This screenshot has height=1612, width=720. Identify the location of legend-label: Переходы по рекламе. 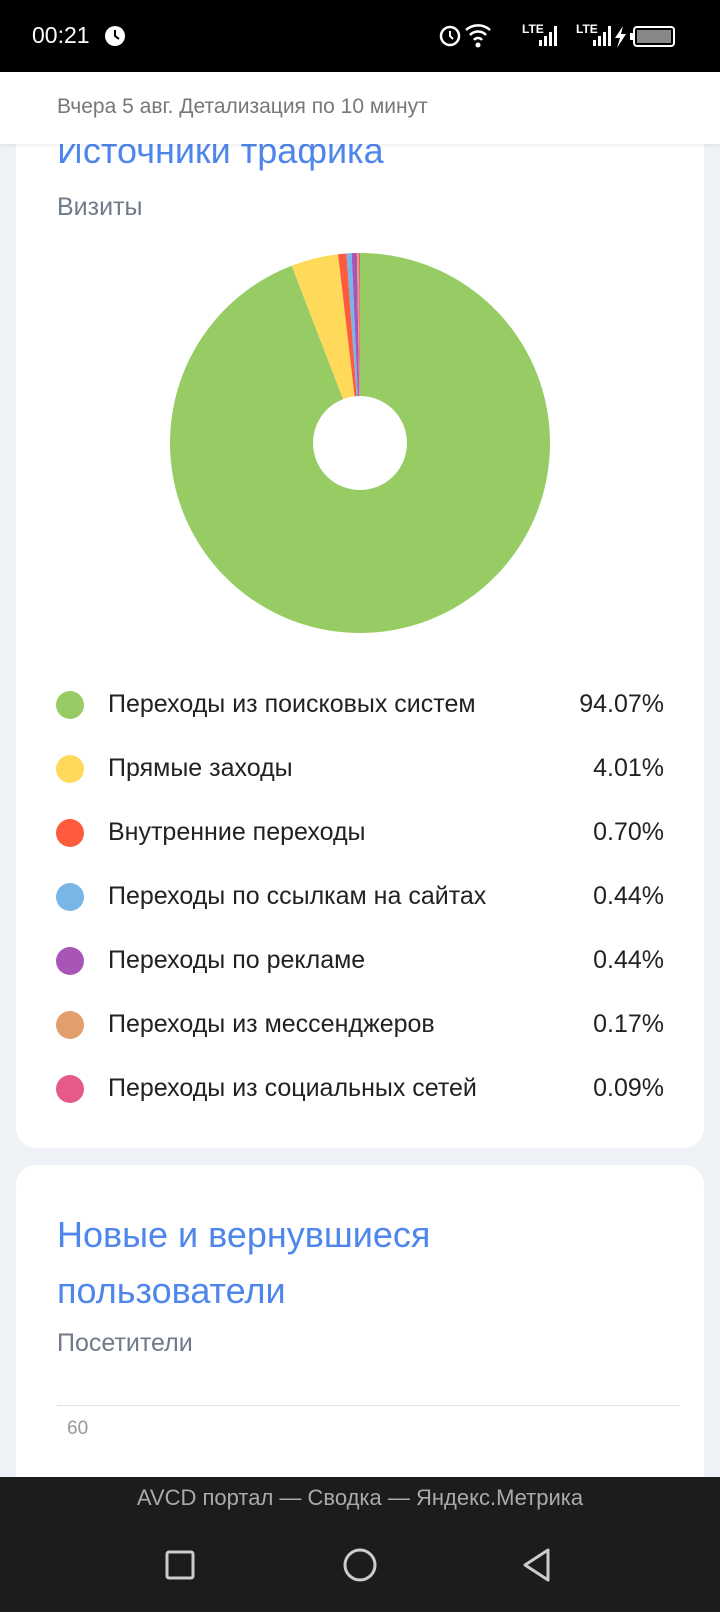
(237, 960).